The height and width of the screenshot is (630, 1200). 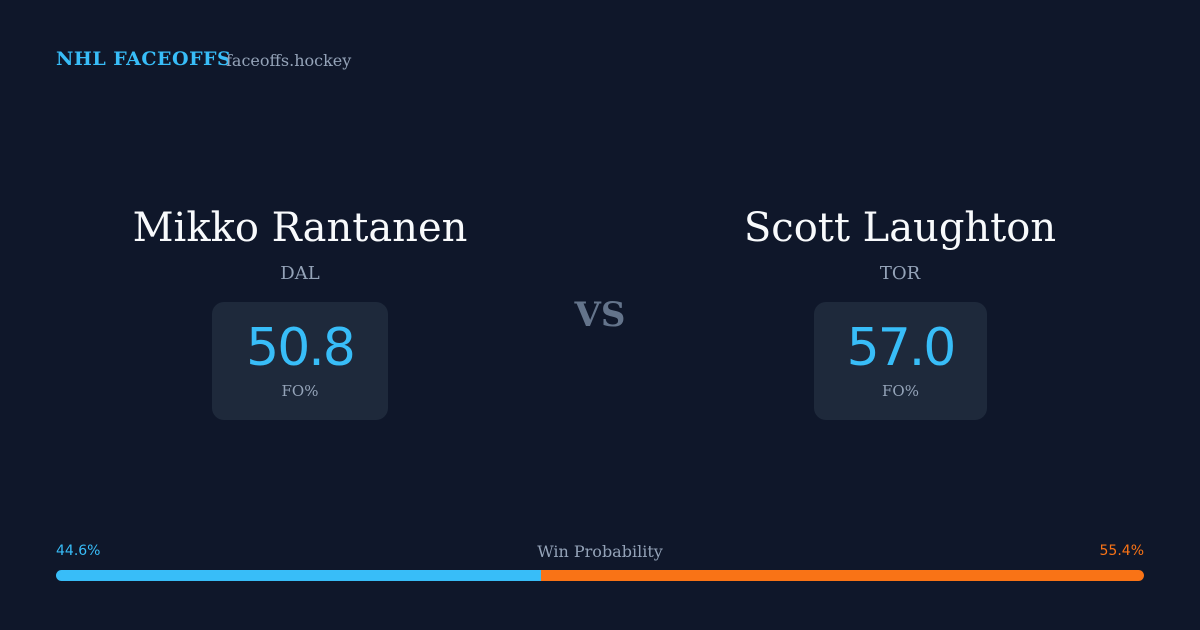 I want to click on player-team: DAL, so click(x=300, y=273).